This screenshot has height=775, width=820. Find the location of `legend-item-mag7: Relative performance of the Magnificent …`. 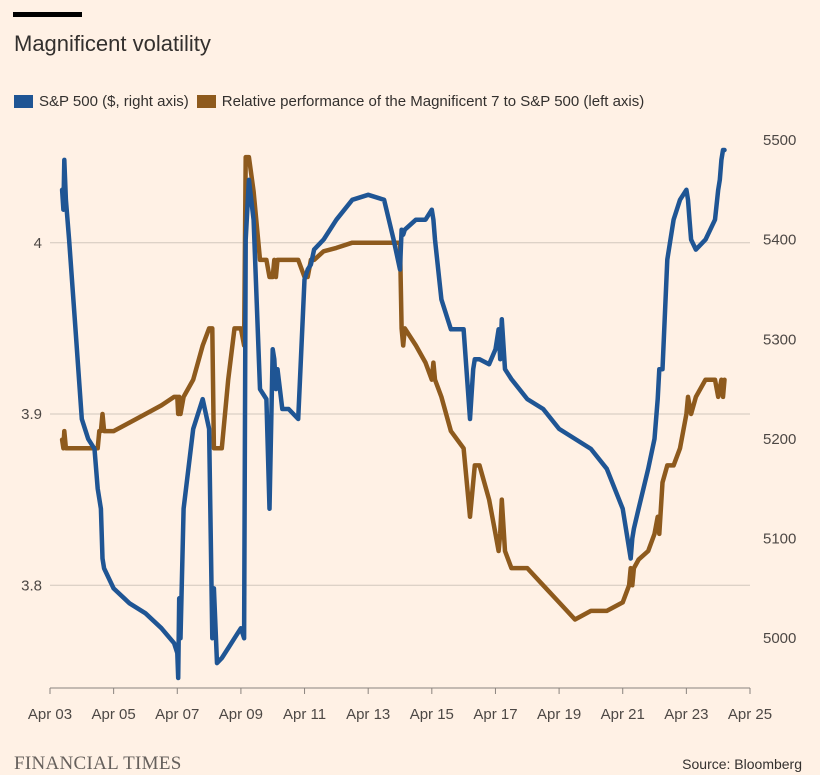

legend-item-mag7: Relative performance of the Magnificent … is located at coordinates (420, 101).